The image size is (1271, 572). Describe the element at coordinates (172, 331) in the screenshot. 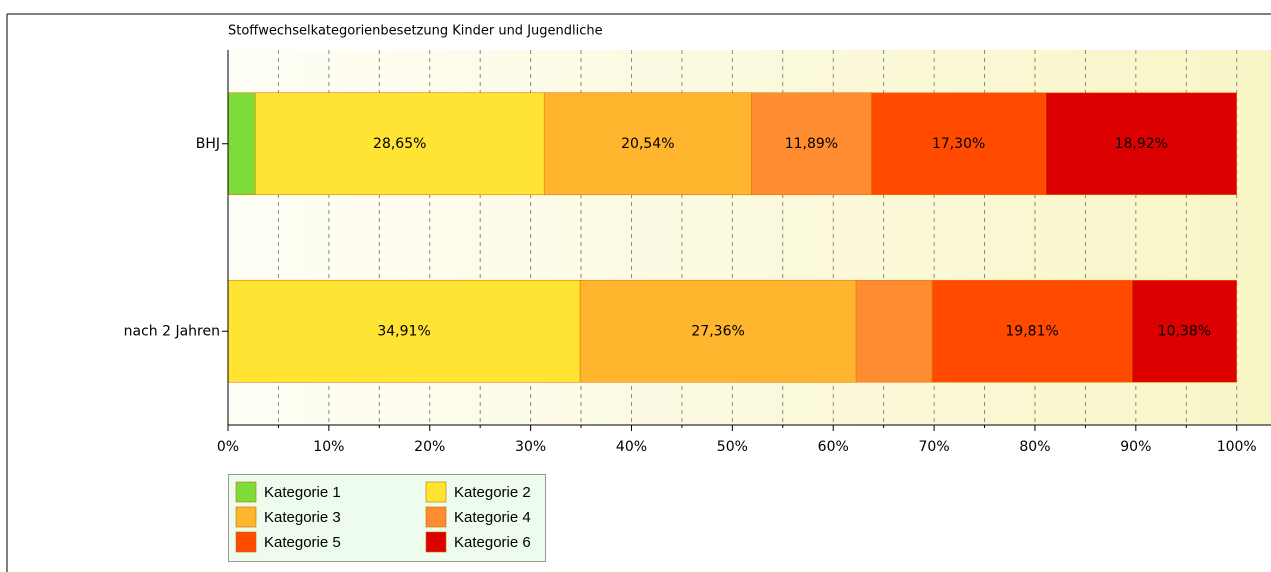

I see `y-tick-label: nach 2 Jahren` at that location.